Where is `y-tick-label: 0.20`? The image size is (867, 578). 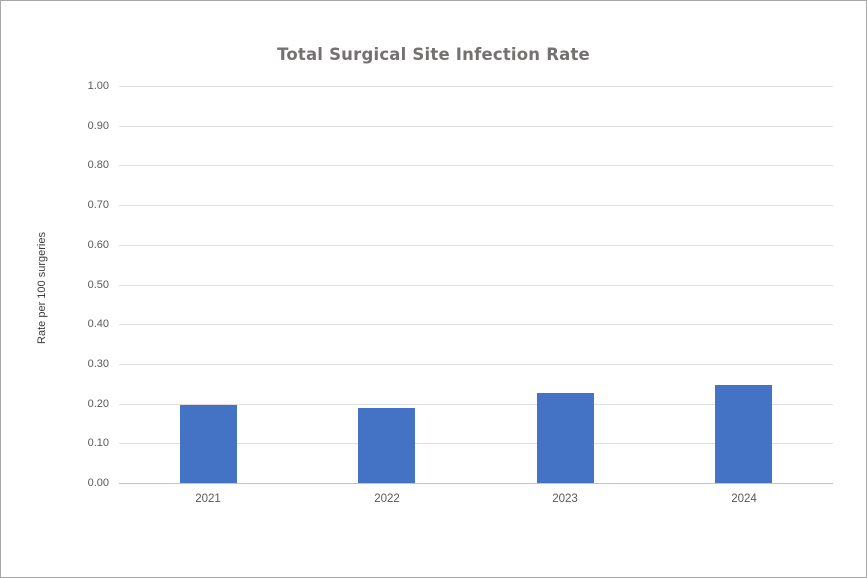 y-tick-label: 0.20 is located at coordinates (98, 404).